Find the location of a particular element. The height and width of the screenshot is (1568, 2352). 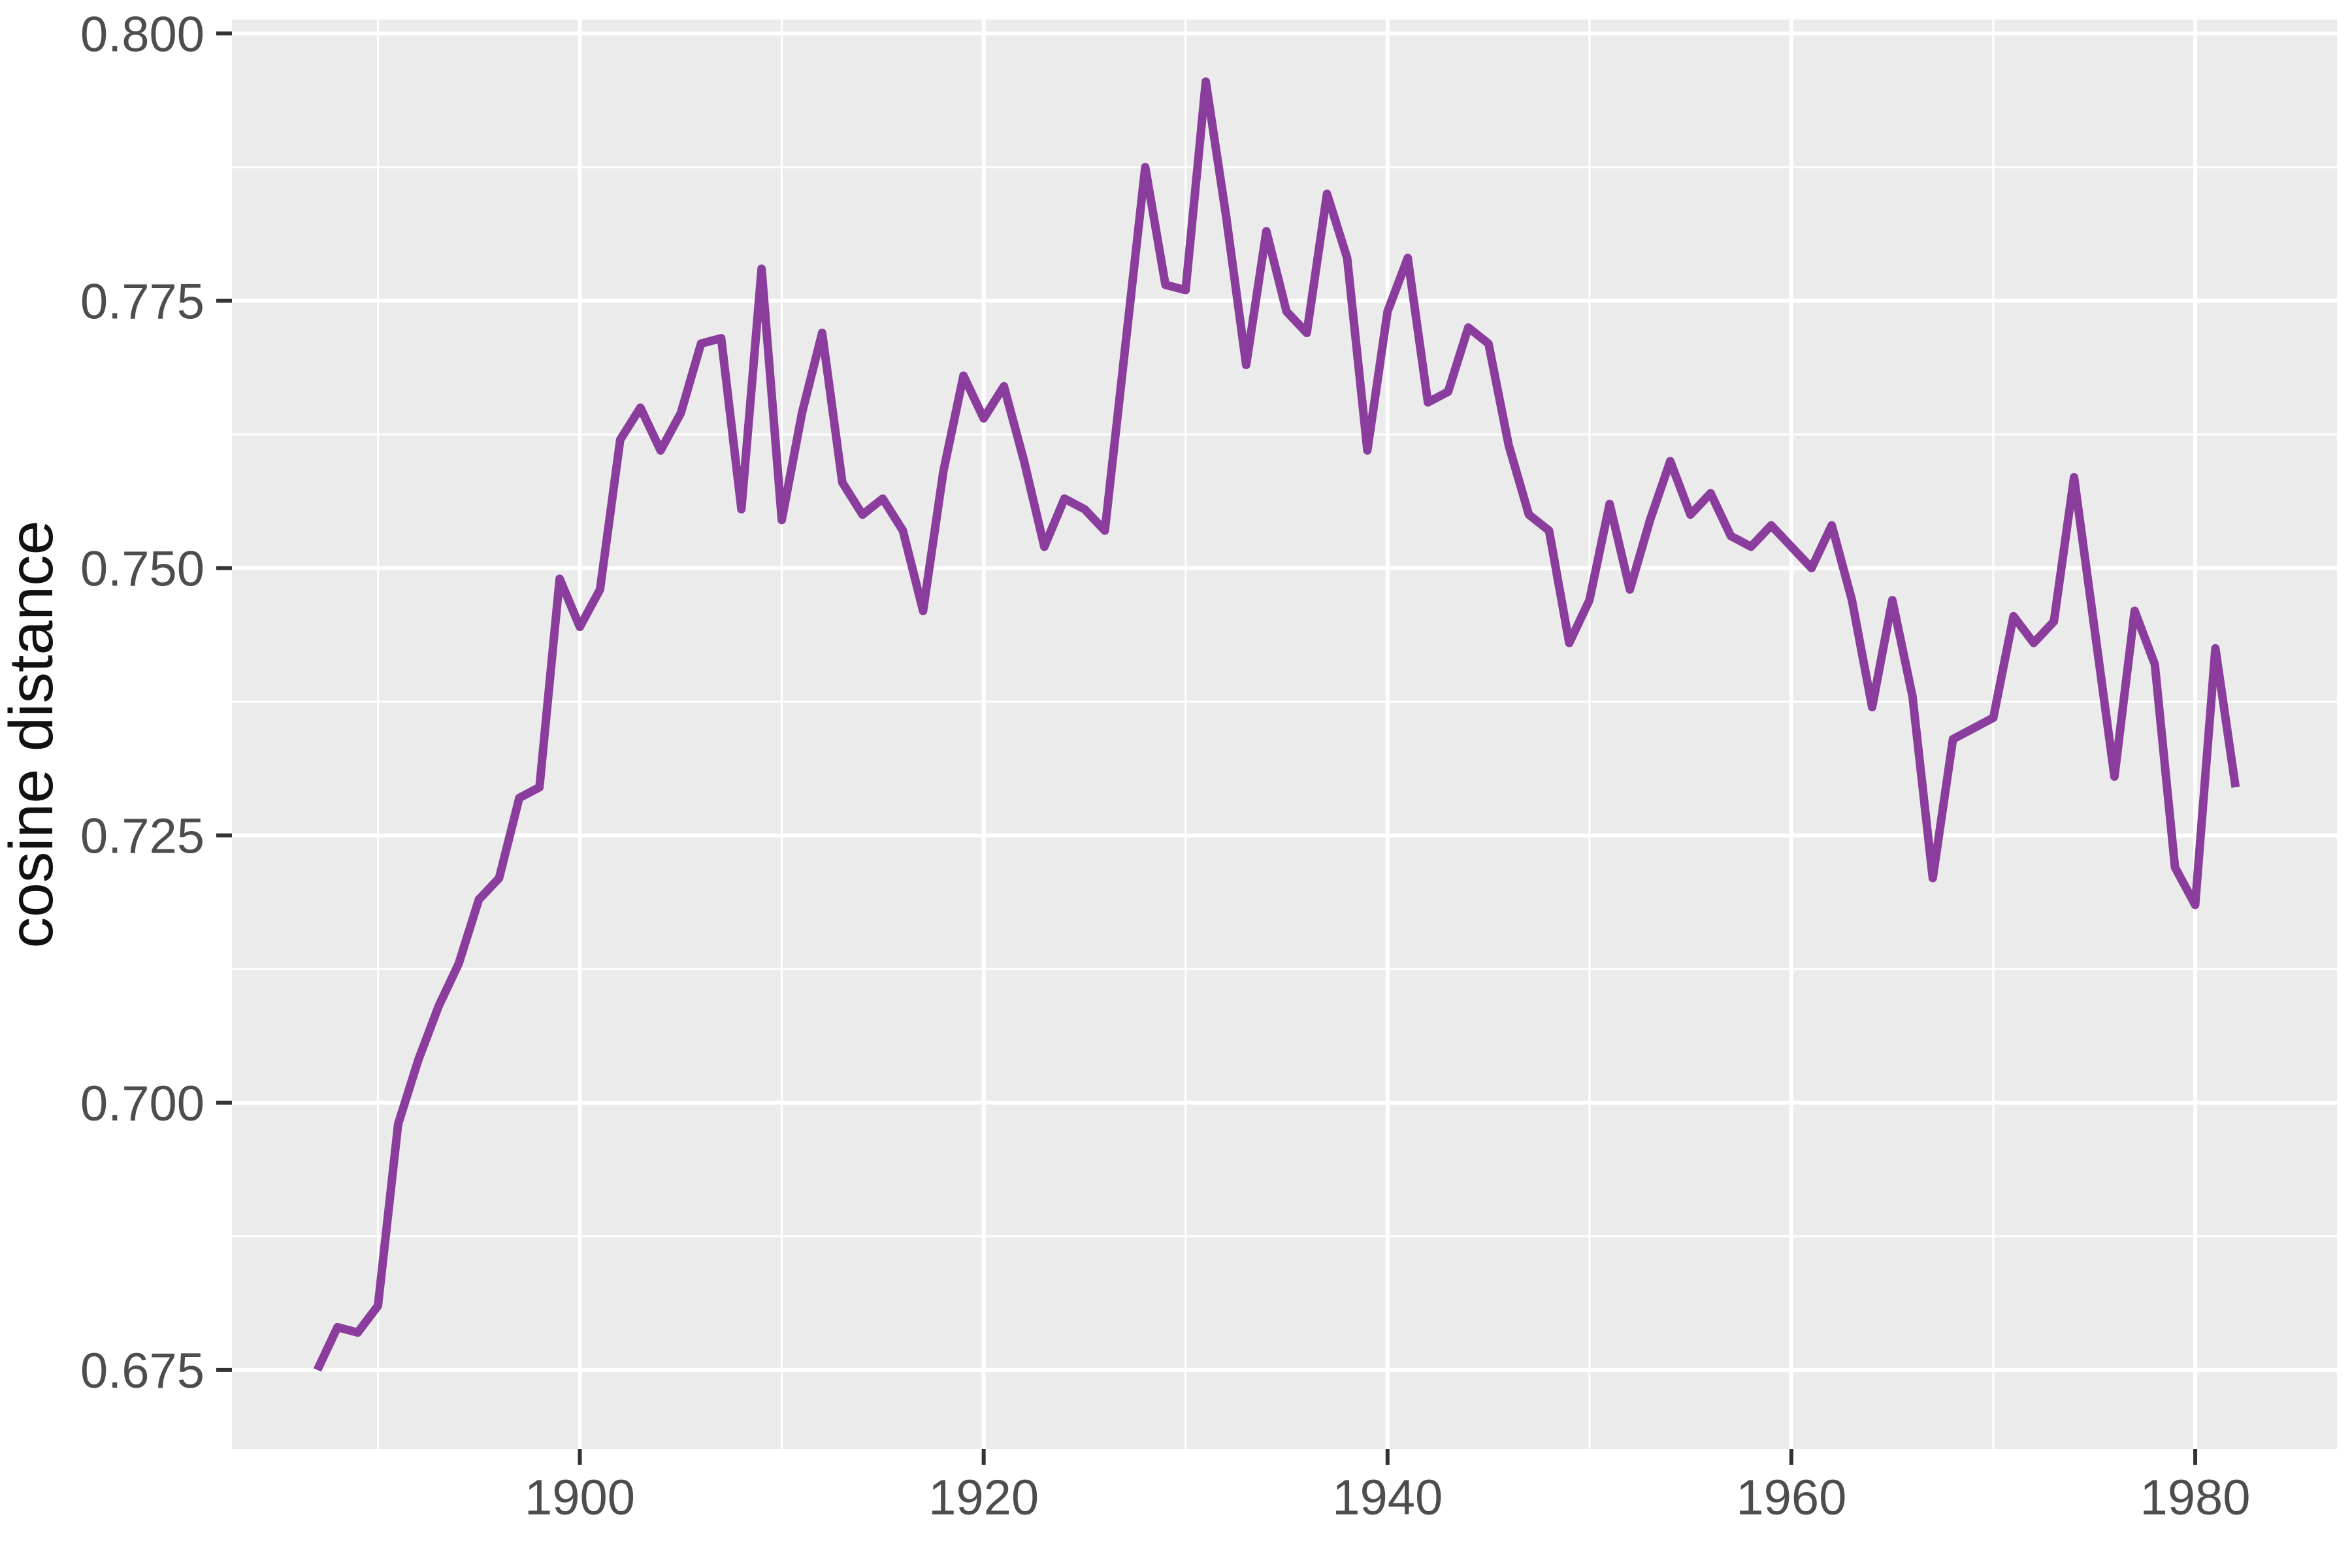

y-tick-label: 0.700 is located at coordinates (142, 1104).